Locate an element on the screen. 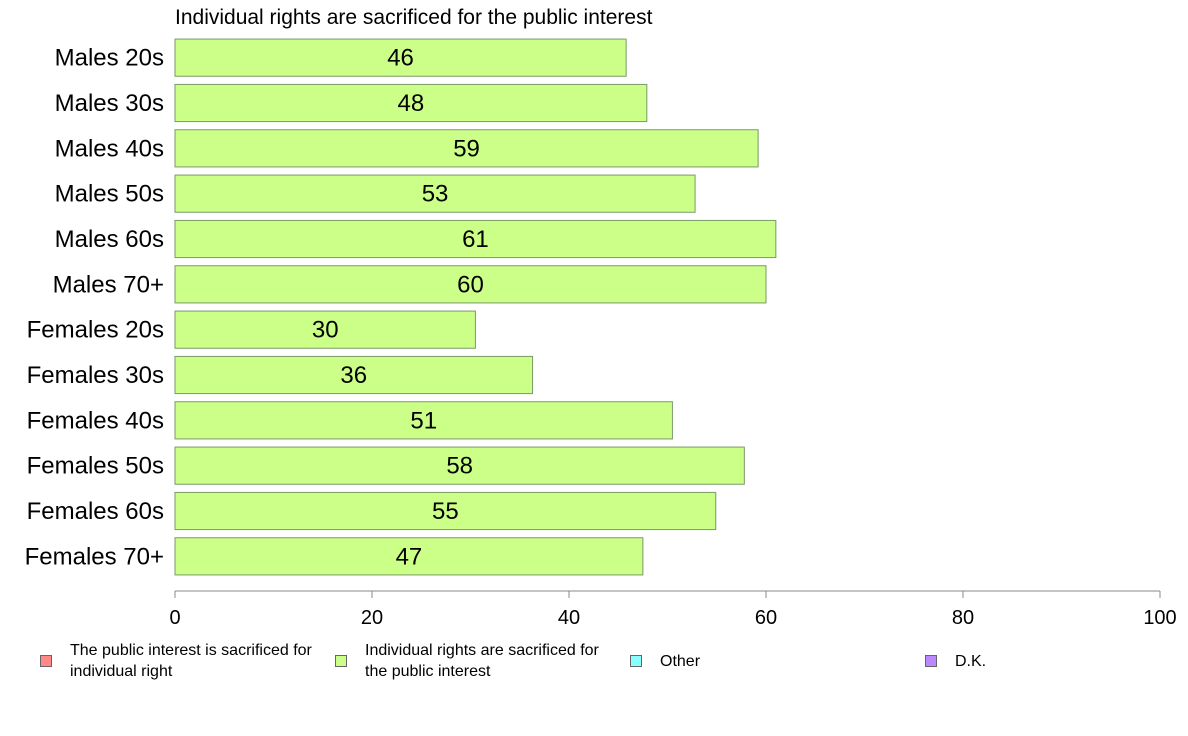  bar-value-label: 59 is located at coordinates (466, 148).